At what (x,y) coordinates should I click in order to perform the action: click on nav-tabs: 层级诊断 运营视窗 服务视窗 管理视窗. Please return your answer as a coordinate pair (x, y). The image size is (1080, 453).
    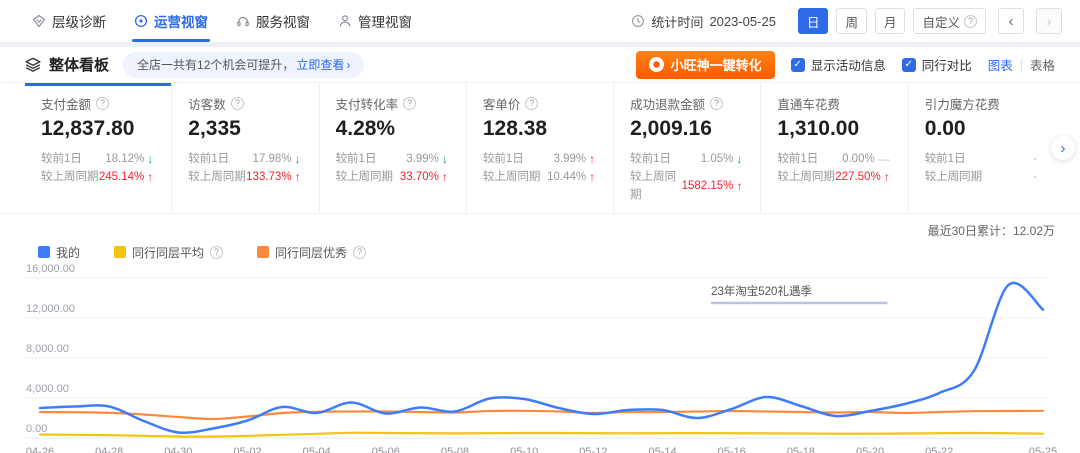
    Looking at the image, I should click on (222, 21).